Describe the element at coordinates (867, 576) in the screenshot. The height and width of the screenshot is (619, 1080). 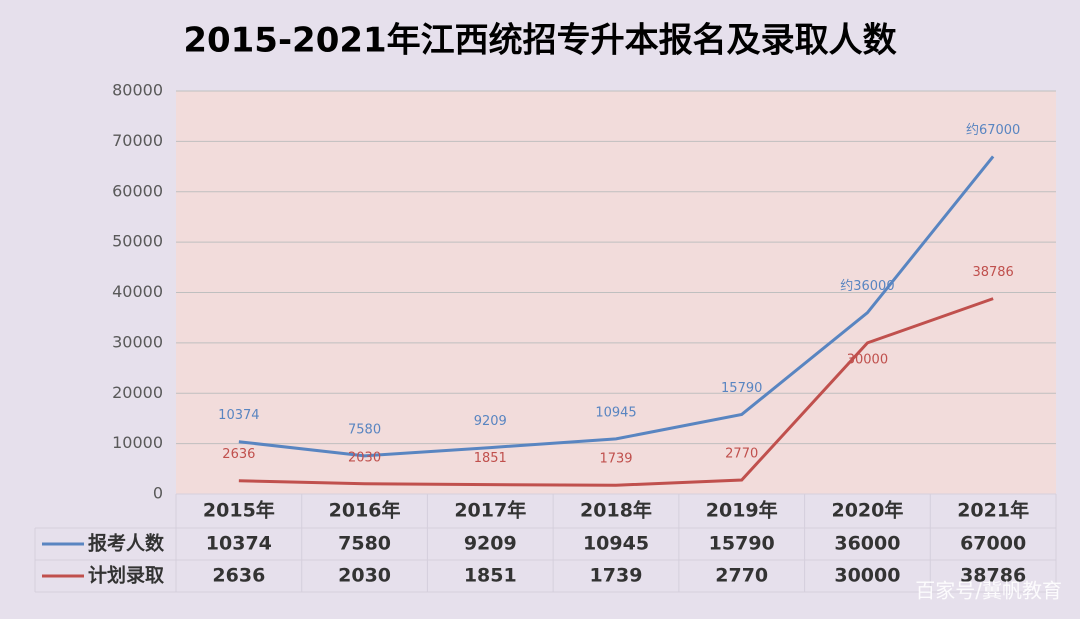
I see `table-value: 30000` at that location.